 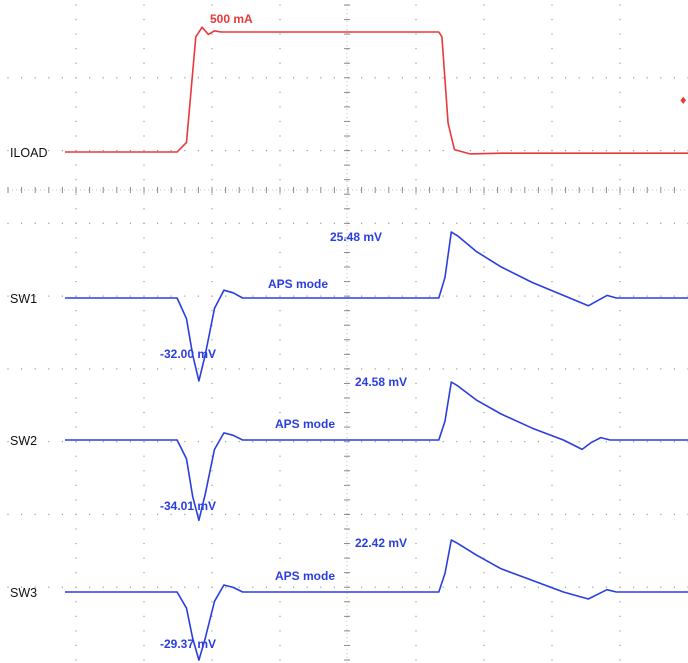 What do you see at coordinates (188, 354) in the screenshot?
I see `peak-negative-label: -32.00 mV` at bounding box center [188, 354].